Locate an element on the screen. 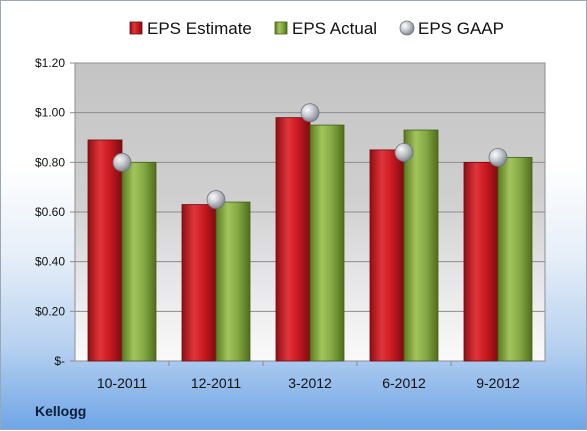 The width and height of the screenshot is (587, 431). y-tick-label: $0.40 is located at coordinates (50, 262).